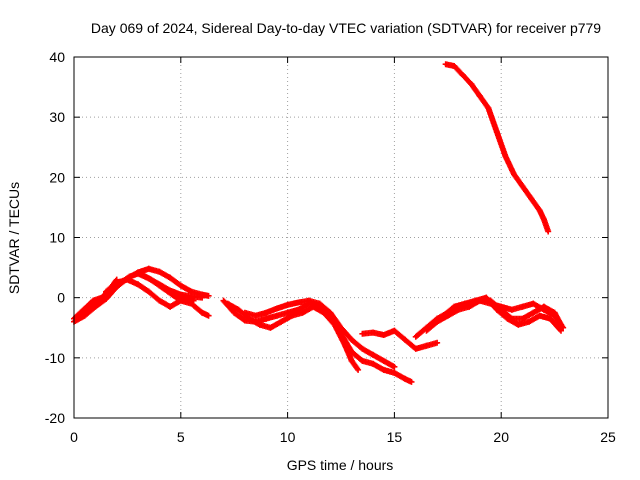  What do you see at coordinates (61, 298) in the screenshot?
I see `y-tick-label: 0` at bounding box center [61, 298].